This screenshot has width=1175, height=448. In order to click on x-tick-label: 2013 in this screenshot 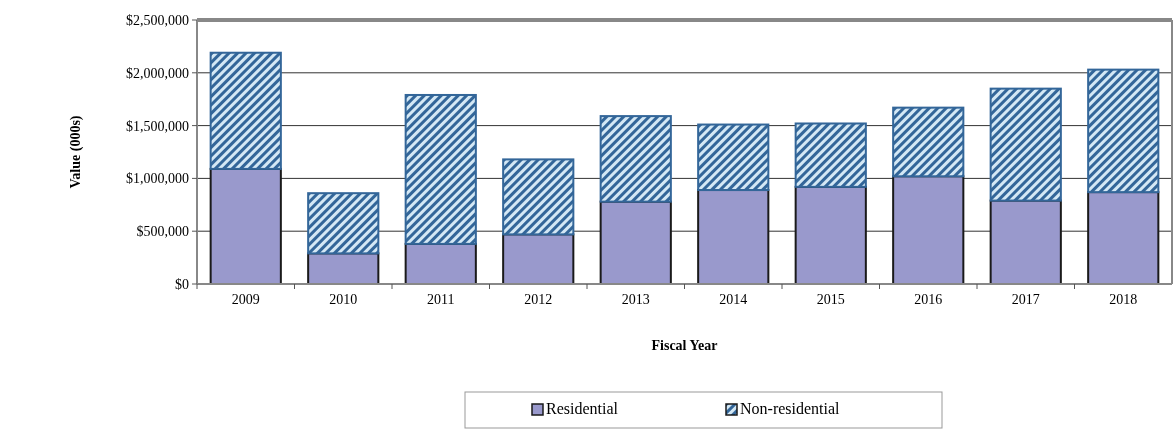, I will do `click(635, 299)`.